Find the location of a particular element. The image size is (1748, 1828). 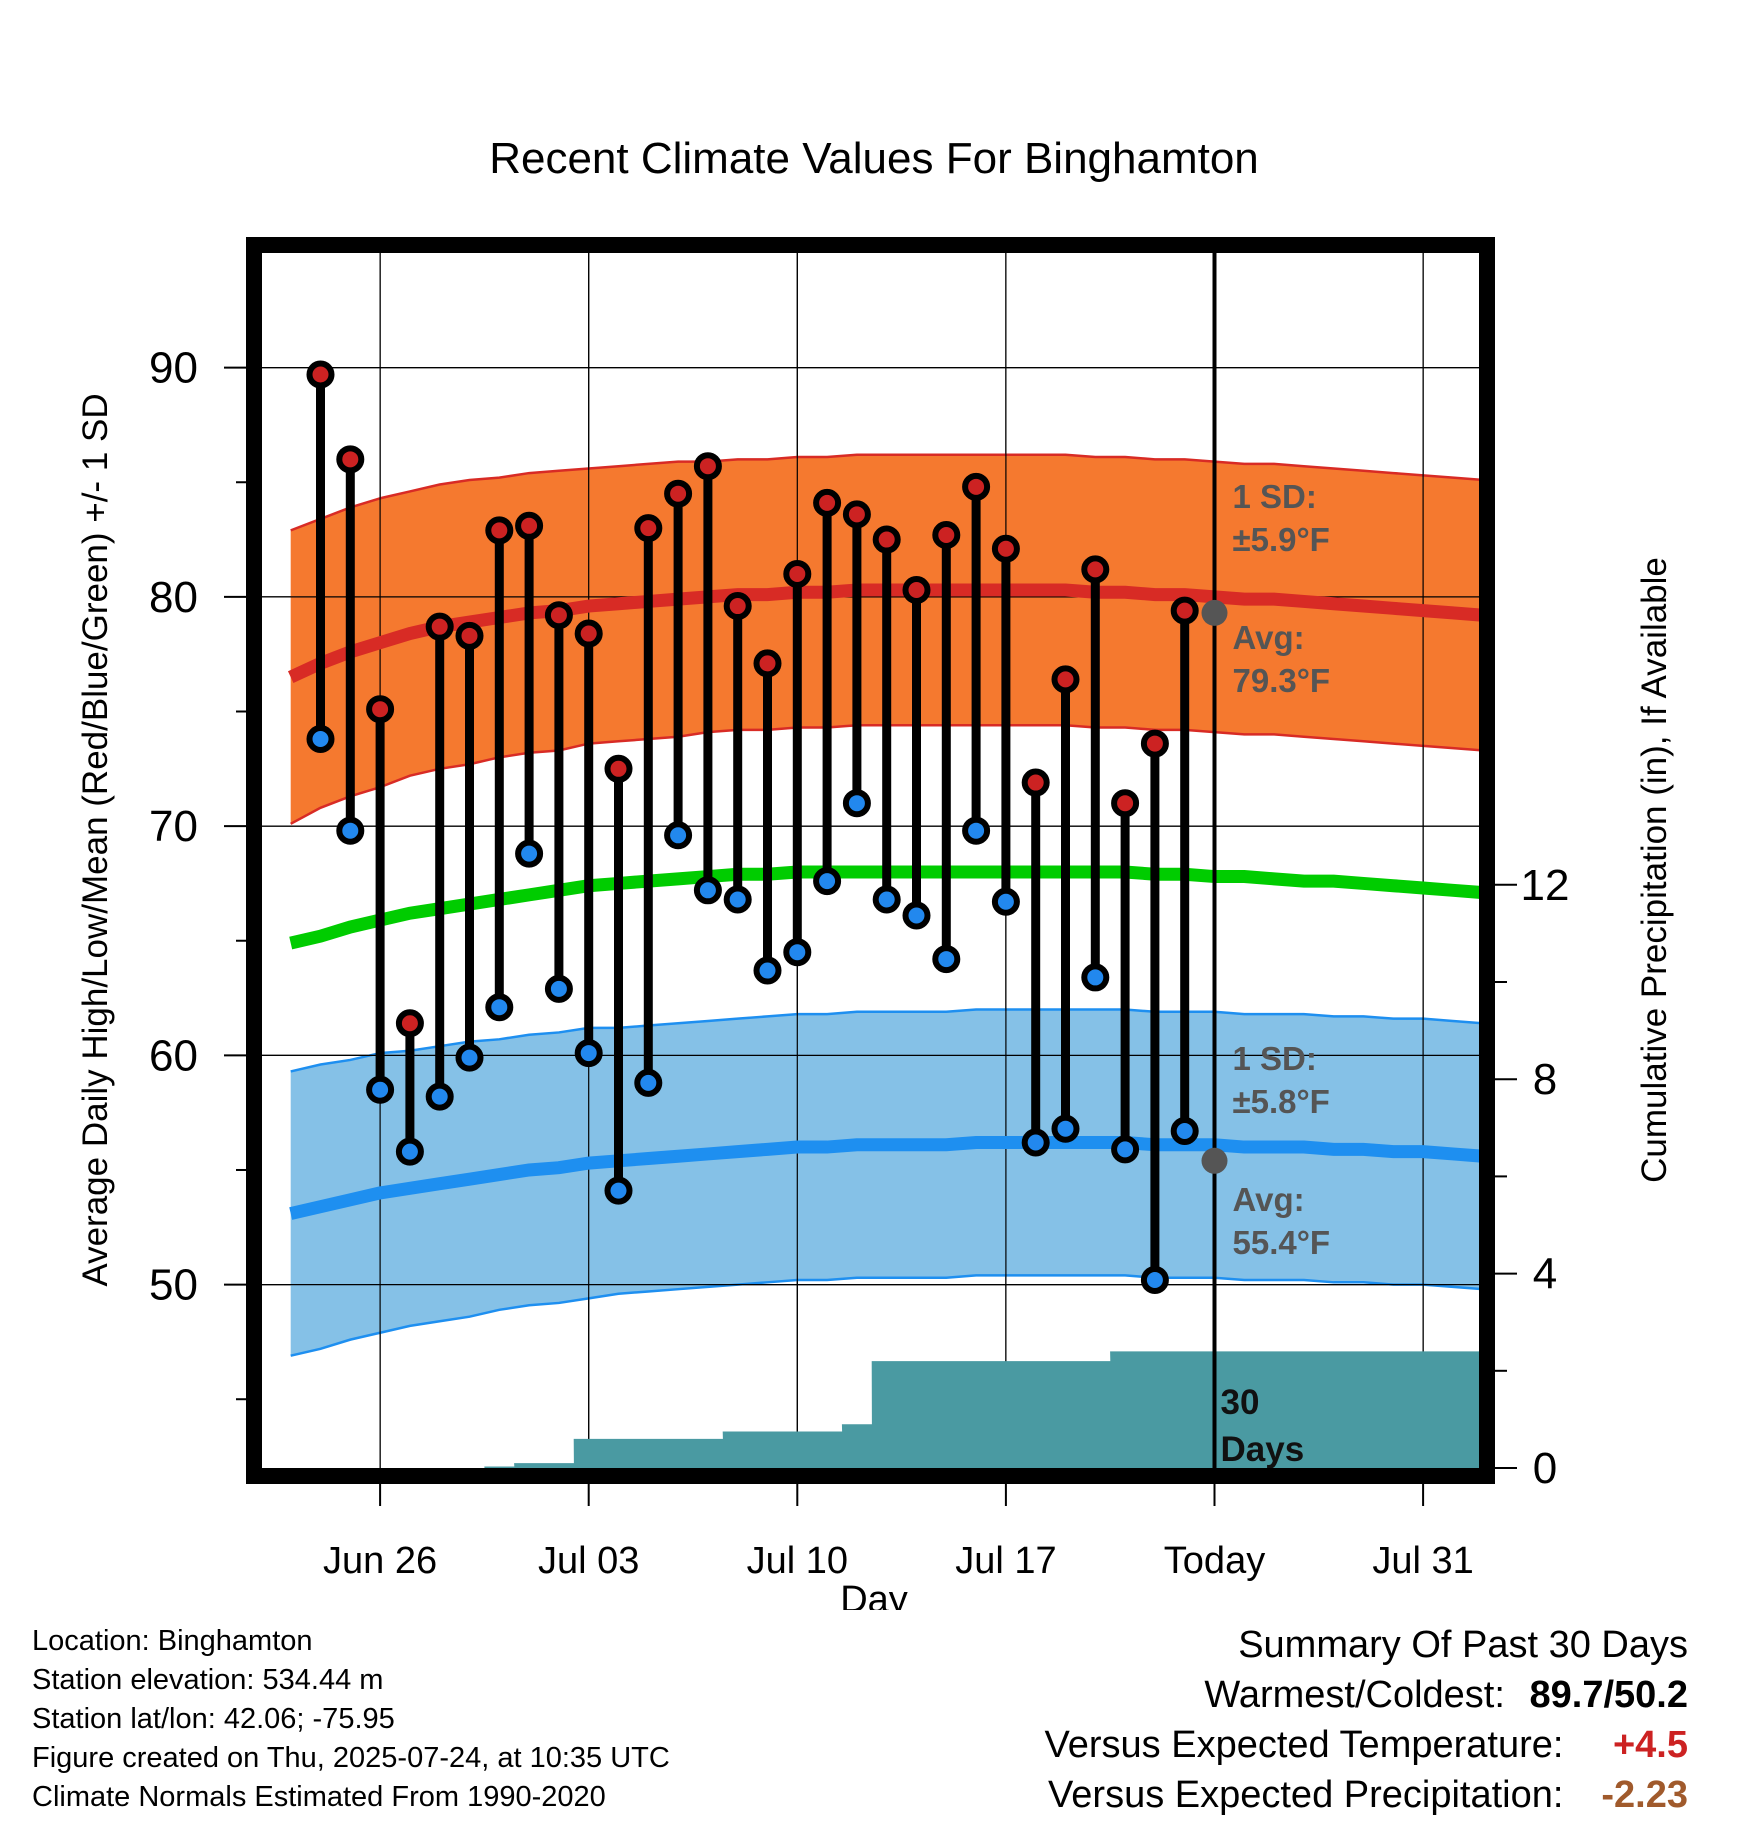

warm-cold-row: Warmest/Coldest: 89.7/50.2 is located at coordinates (1446, 1695).